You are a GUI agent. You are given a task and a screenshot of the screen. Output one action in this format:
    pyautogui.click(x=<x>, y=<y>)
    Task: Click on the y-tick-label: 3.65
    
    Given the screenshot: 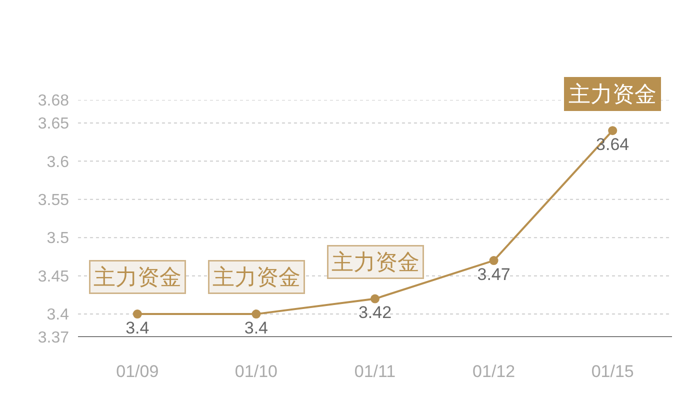 What is the action you would take?
    pyautogui.click(x=54, y=124)
    